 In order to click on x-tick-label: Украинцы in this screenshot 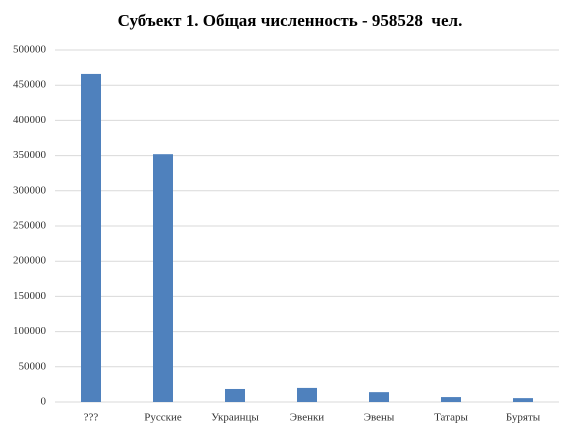, I will do `click(235, 418)`.